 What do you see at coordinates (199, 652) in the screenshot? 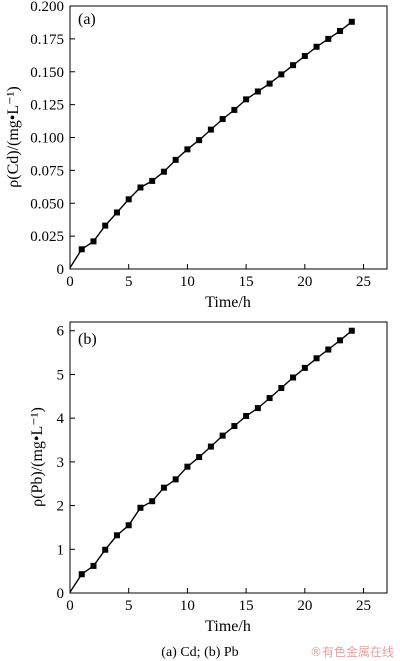
I see `figure-caption: (a) Cd; (b) Pb` at bounding box center [199, 652].